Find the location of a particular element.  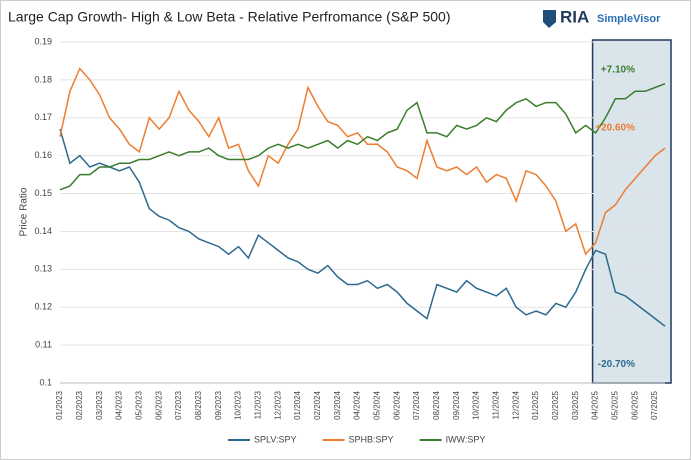

x-tick-label: 04/2025 is located at coordinates (595, 404).